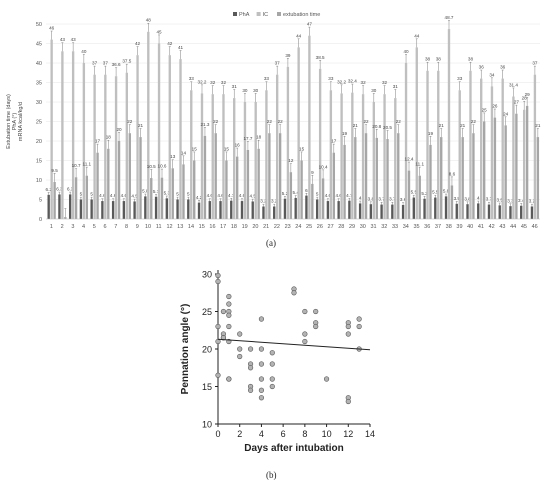 This screenshot has height=487, width=550. Describe the element at coordinates (235, 86) in the screenshot. I see `data-label: 31` at that location.